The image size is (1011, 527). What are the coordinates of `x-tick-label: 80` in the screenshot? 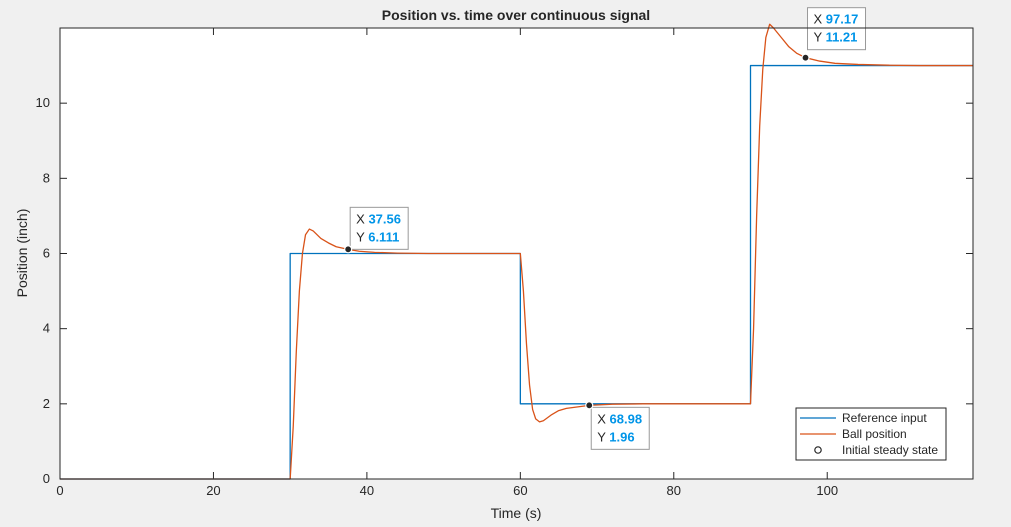 It's located at (674, 490).